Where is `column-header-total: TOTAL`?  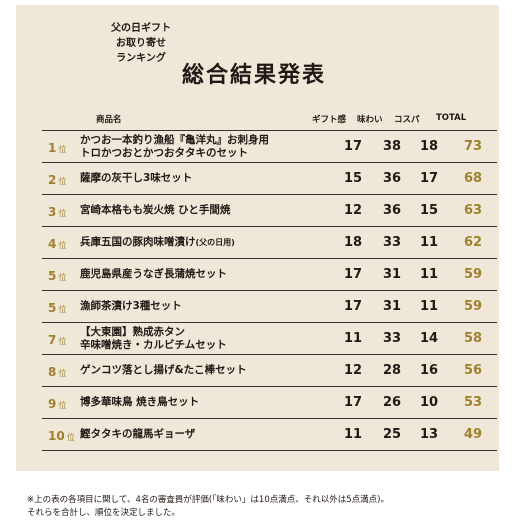 column-header-total: TOTAL is located at coordinates (451, 118).